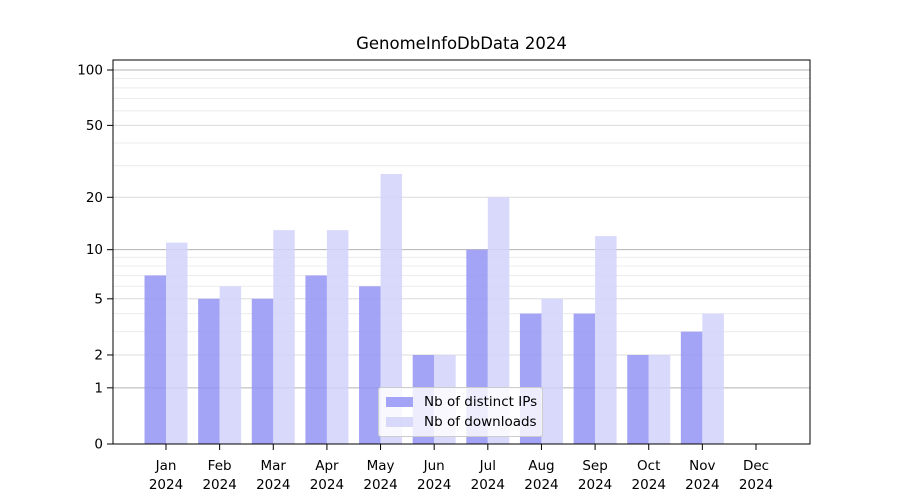 The image size is (900, 500). Describe the element at coordinates (487, 466) in the screenshot. I see `x-tick-label-month-jul: Jul` at that location.